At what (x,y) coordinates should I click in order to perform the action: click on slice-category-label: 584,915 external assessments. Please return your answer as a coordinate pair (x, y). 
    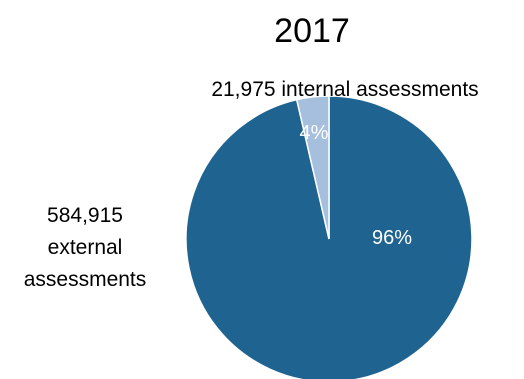
    Looking at the image, I should click on (85, 247).